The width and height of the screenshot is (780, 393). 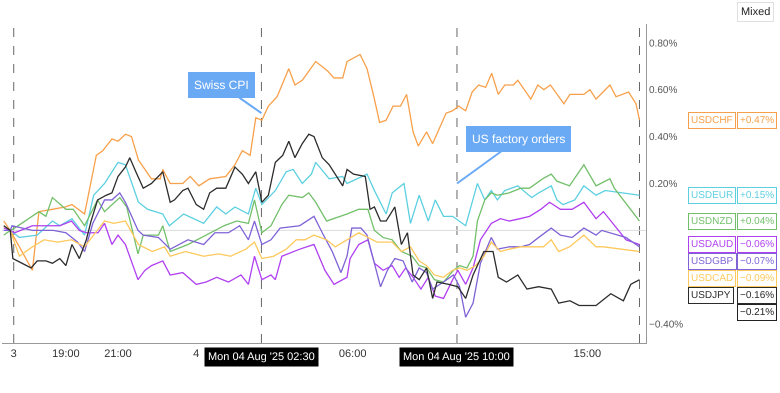 What do you see at coordinates (757, 244) in the screenshot?
I see `text: −0.06%` at bounding box center [757, 244].